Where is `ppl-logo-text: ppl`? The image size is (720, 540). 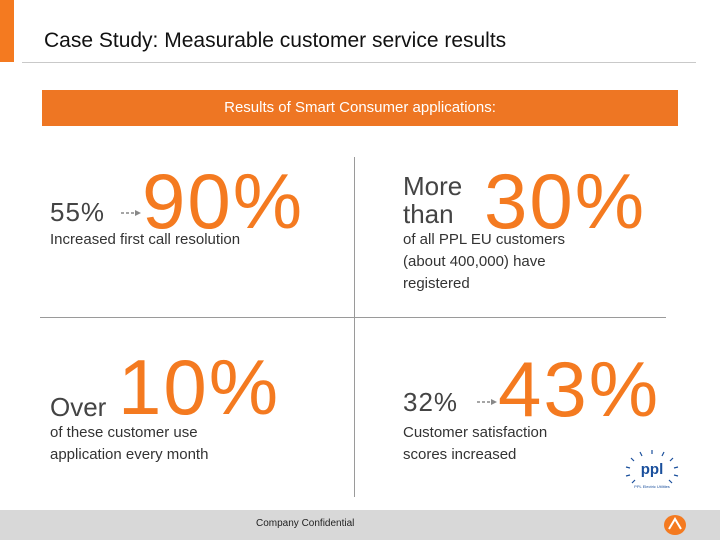
ppl-logo-text: ppl is located at coordinates (652, 469).